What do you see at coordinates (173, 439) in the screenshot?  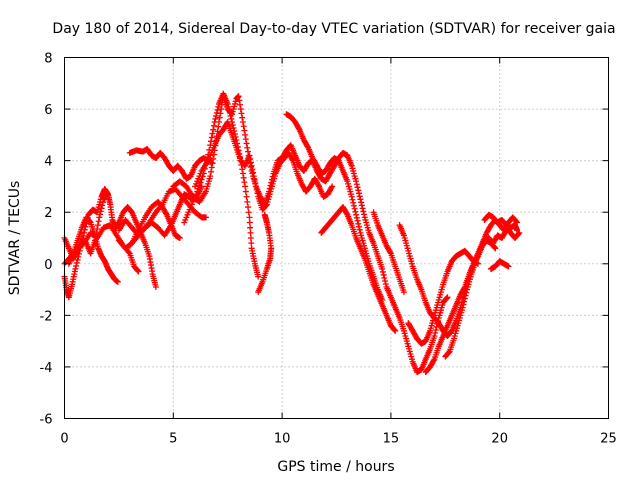 I see `x-tick-label: 5` at bounding box center [173, 439].